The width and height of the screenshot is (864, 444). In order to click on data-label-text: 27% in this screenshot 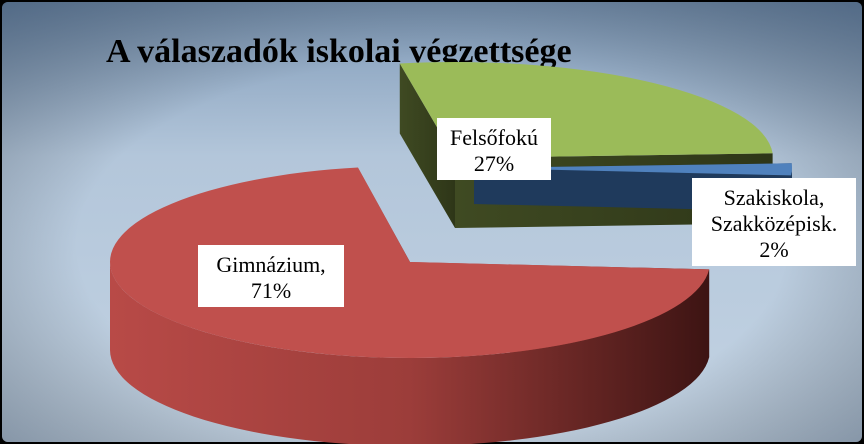, I will do `click(494, 163)`.